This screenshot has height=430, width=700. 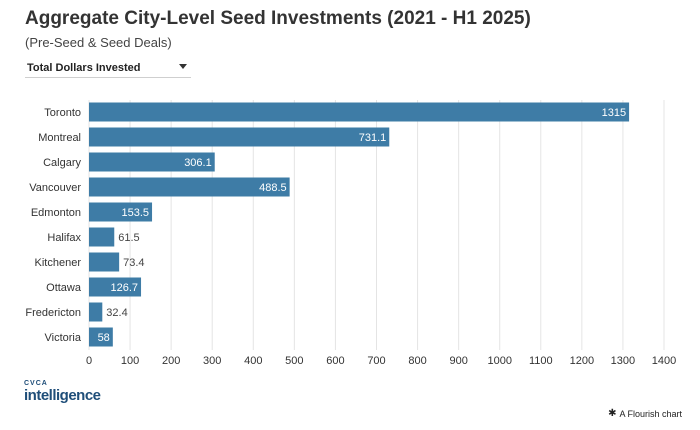 I want to click on category-label: Victoria, so click(x=63, y=338).